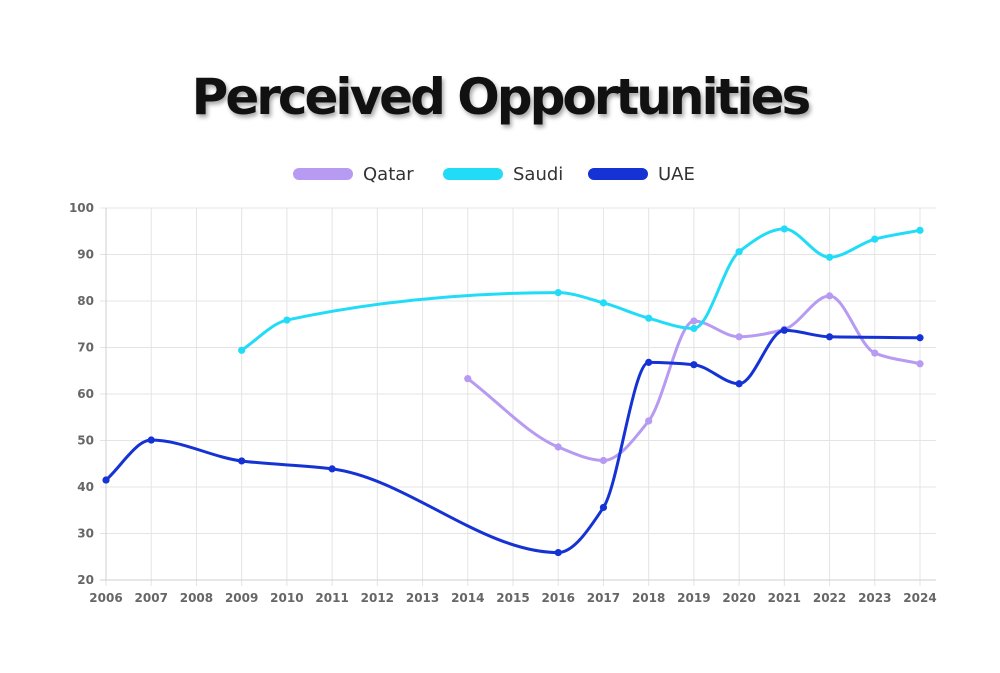  What do you see at coordinates (85, 441) in the screenshot?
I see `y-tick-label: 50` at bounding box center [85, 441].